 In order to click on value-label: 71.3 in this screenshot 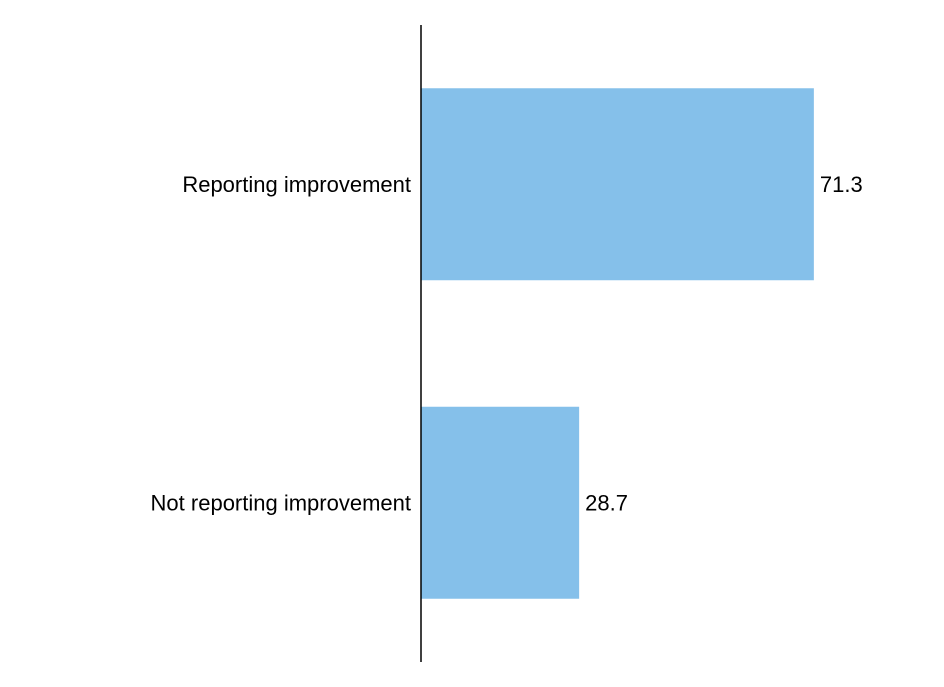, I will do `click(841, 184)`.